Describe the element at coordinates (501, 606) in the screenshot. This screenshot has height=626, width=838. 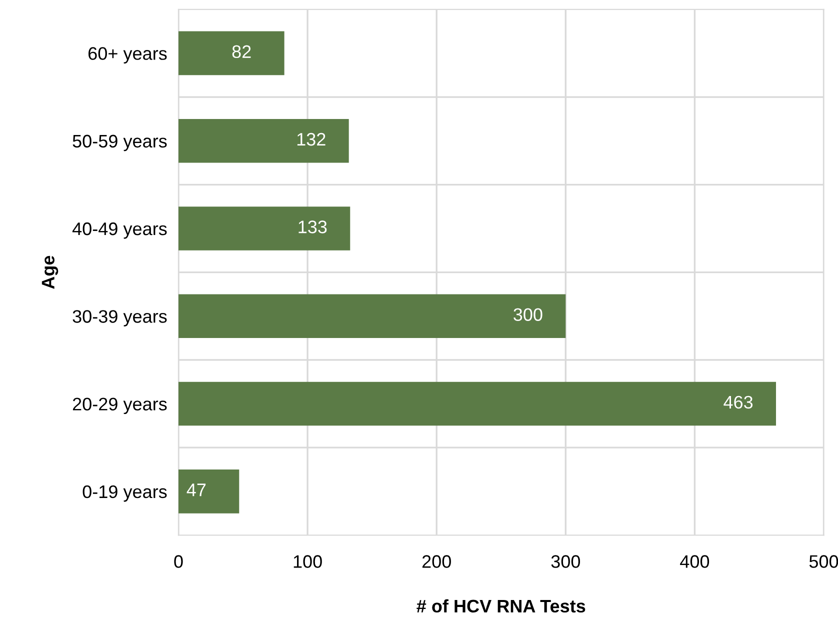
I see `x-axis-title: # of HCV RNA Tests` at that location.